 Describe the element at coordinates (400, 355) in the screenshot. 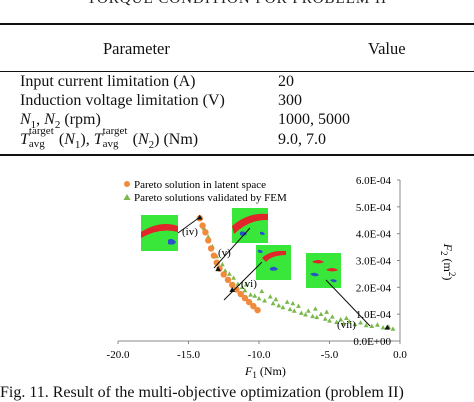

I see `x-tick-label: 0.0` at that location.